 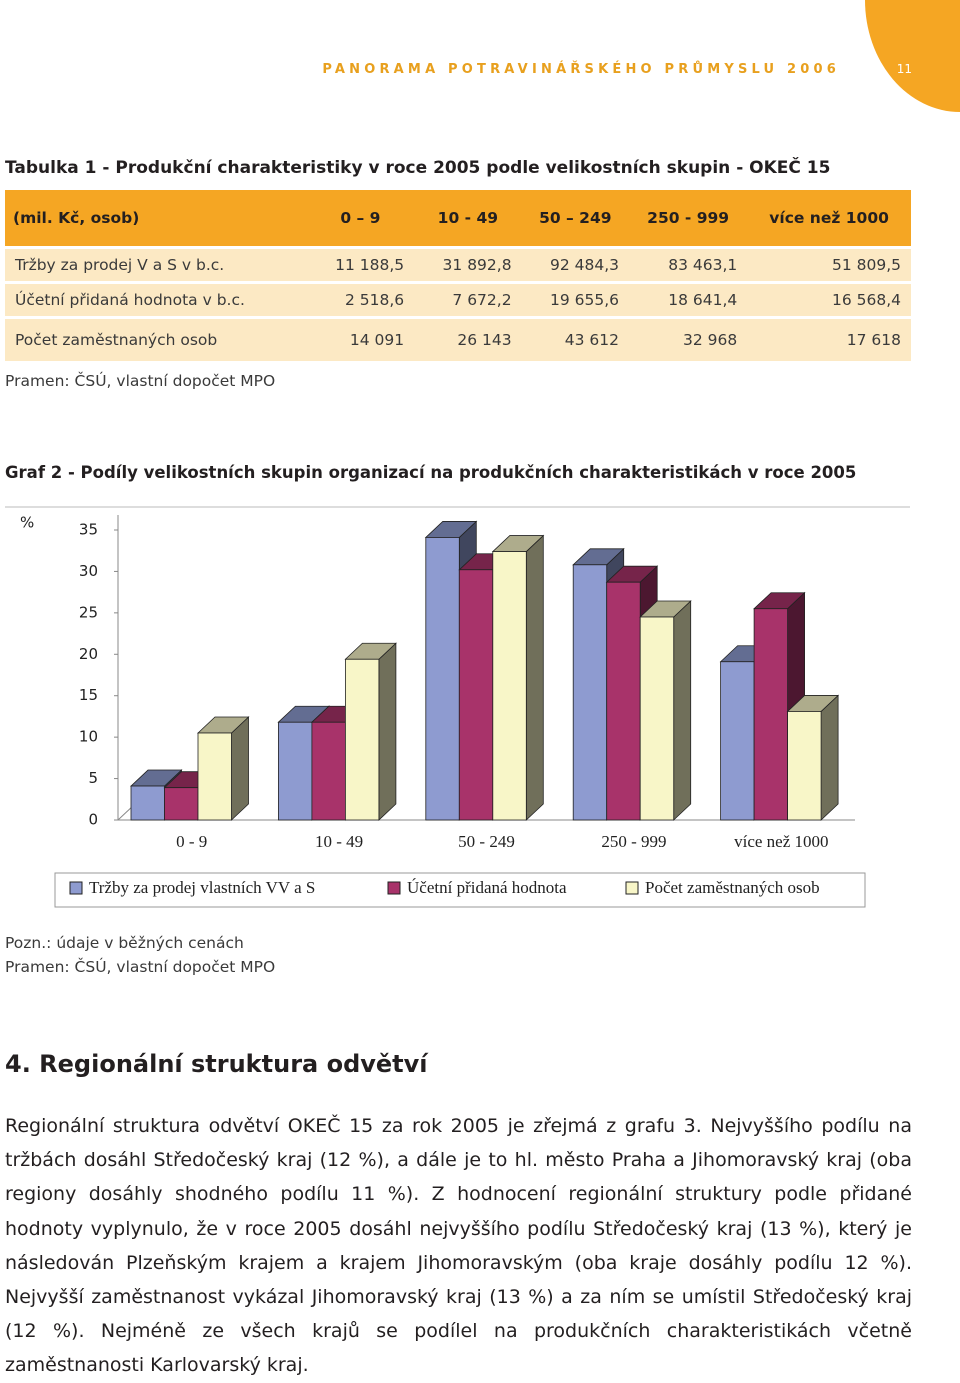 I want to click on table-cell: 11 188,5, so click(x=360, y=264).